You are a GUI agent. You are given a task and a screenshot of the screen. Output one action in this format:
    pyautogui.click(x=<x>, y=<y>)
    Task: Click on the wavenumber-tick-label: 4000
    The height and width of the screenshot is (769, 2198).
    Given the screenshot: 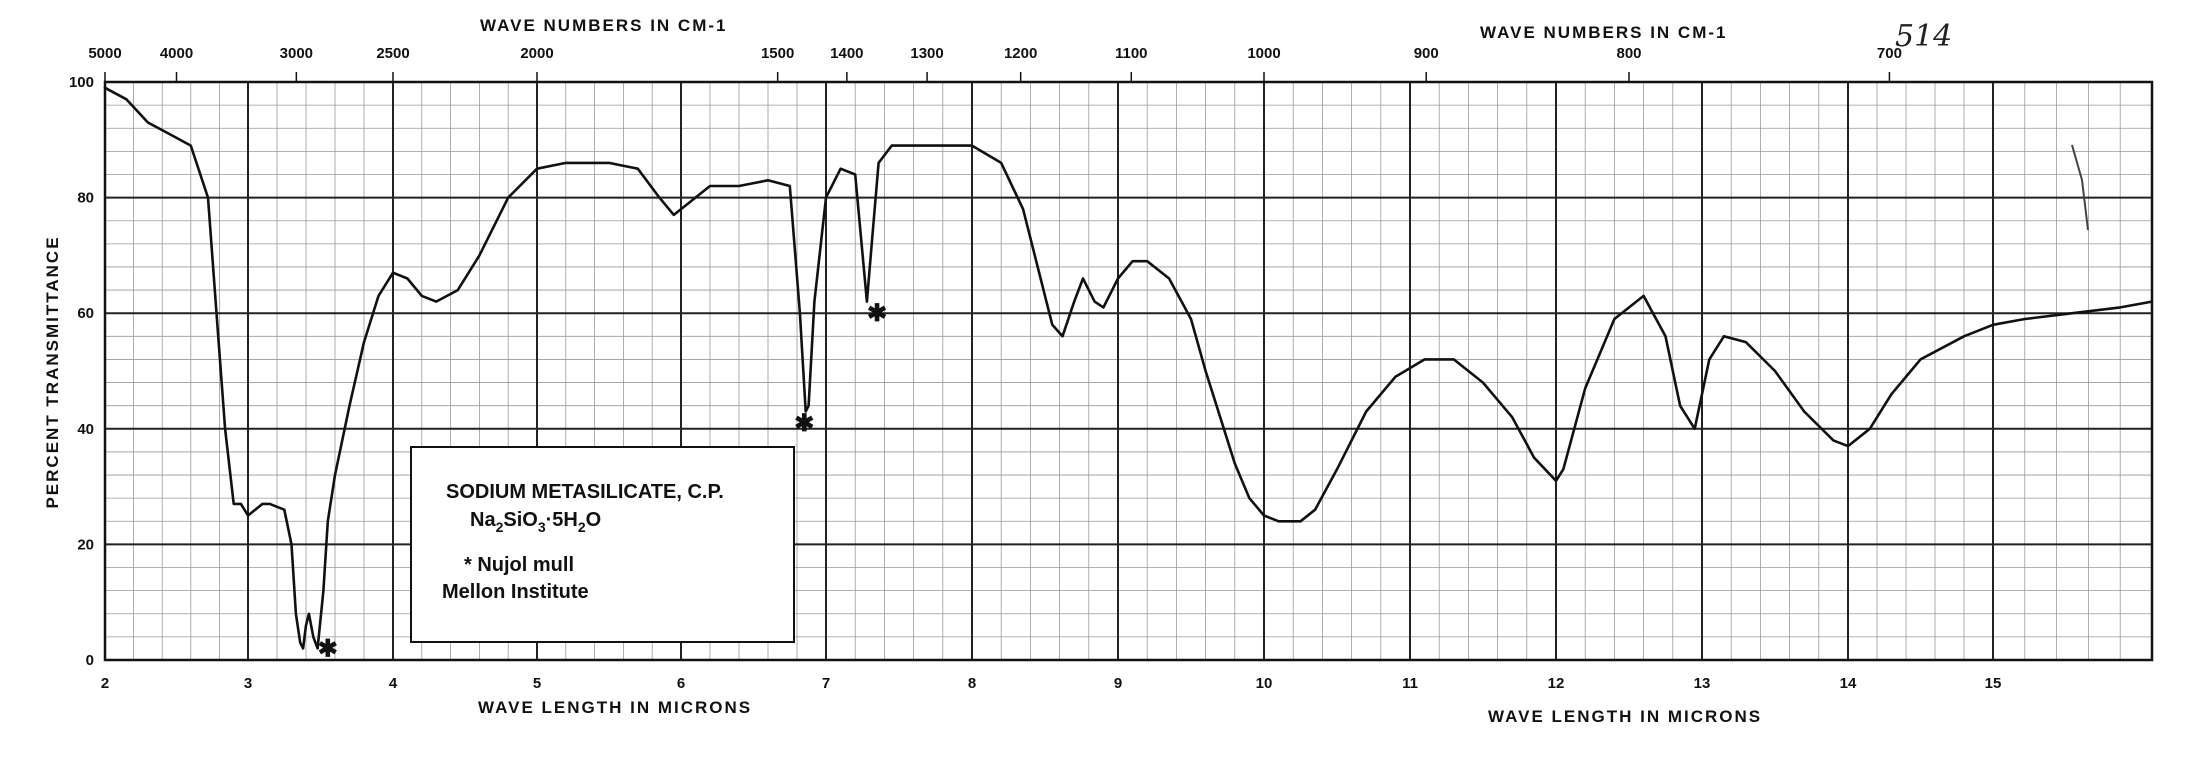 What is the action you would take?
    pyautogui.click(x=176, y=53)
    